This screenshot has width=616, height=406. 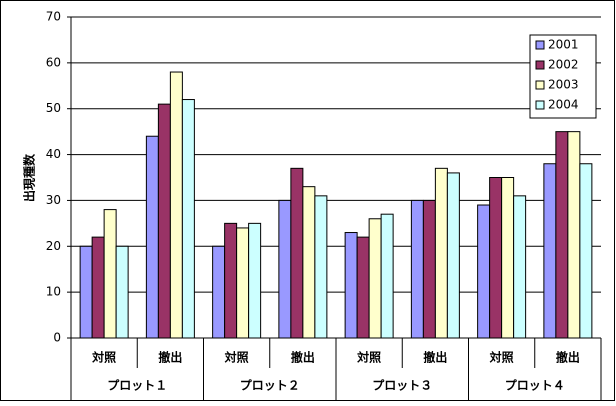 What do you see at coordinates (535, 385) in the screenshot?
I see `group-label: プロット４` at bounding box center [535, 385].